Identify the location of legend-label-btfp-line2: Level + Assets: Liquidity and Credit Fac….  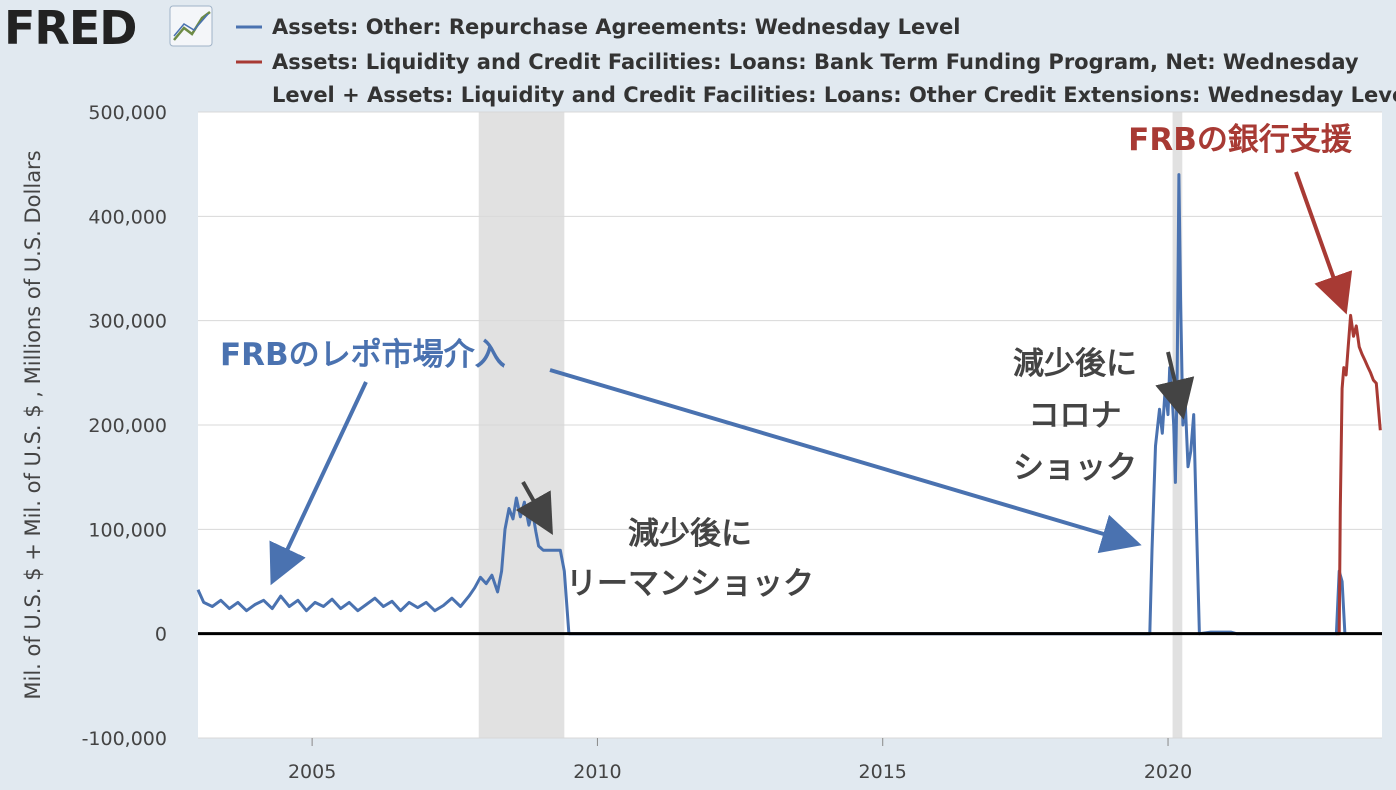
(834, 95).